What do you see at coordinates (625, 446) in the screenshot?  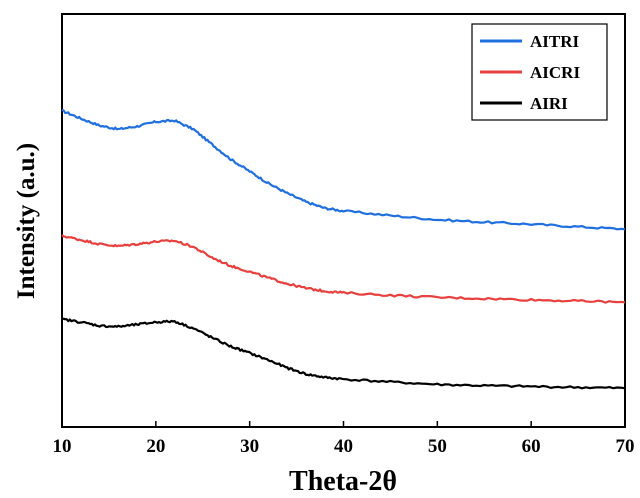 I see `x-tick-label: 70` at bounding box center [625, 446].